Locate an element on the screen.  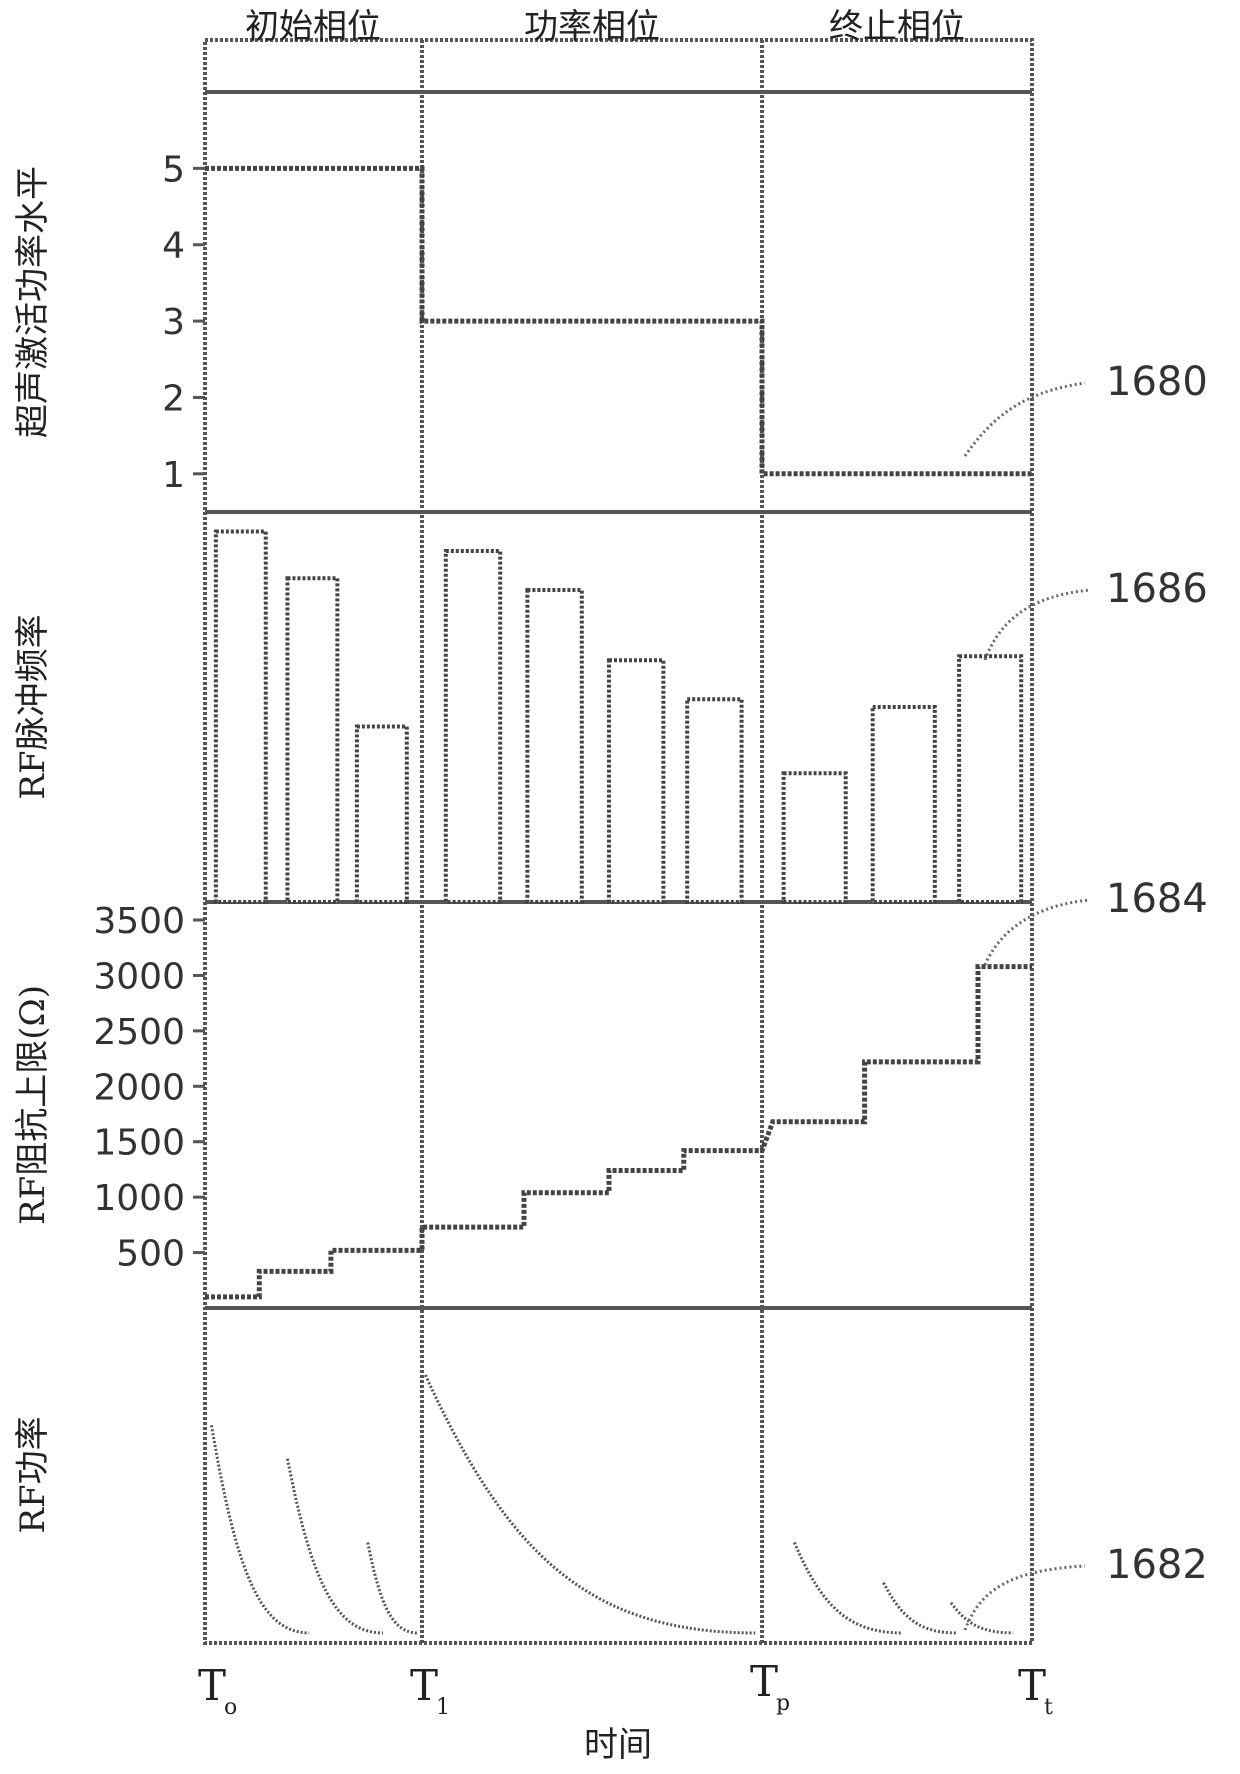
ylabel-rf-pulse-frequency: RF脉冲频率 is located at coordinates (33, 706).